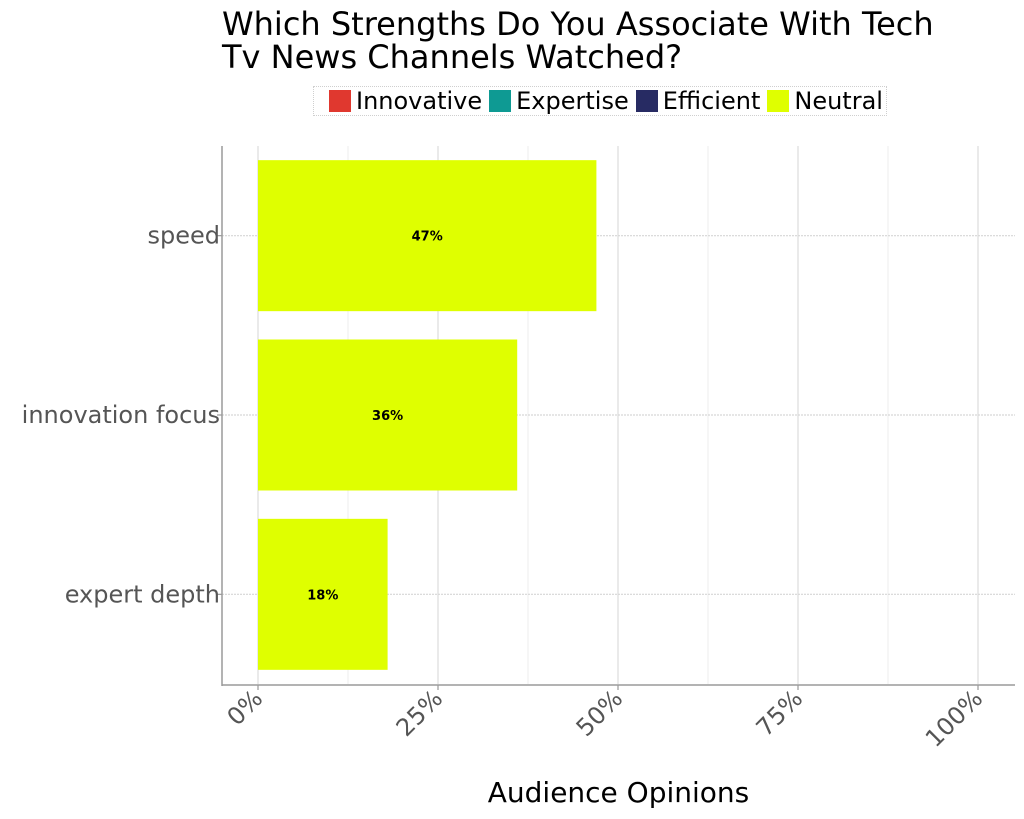 The image size is (1024, 819). I want to click on y-tick-label: expert depth, so click(142, 594).